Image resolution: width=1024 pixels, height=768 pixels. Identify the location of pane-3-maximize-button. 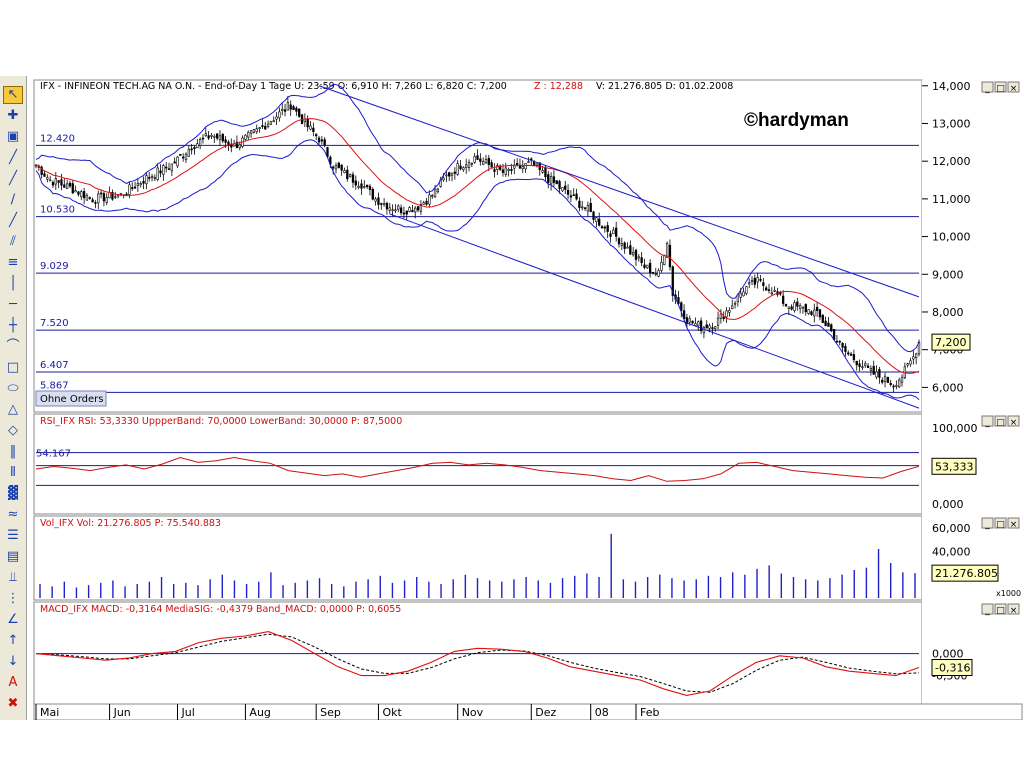
(1000, 609).